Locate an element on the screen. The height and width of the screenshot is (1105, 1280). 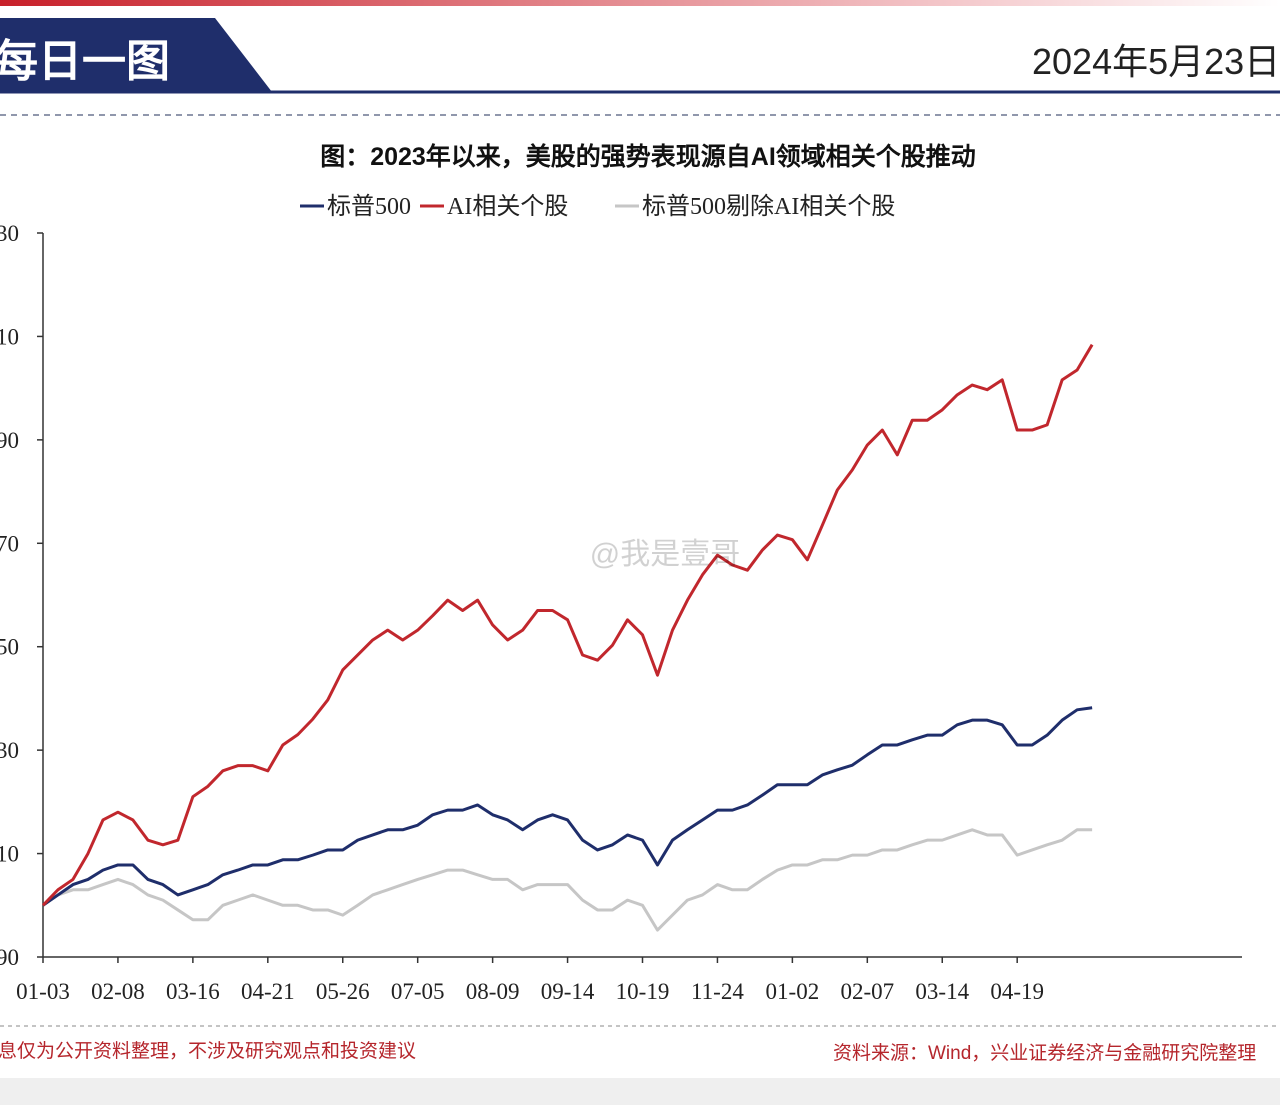
header-banner is located at coordinates (136, 55).